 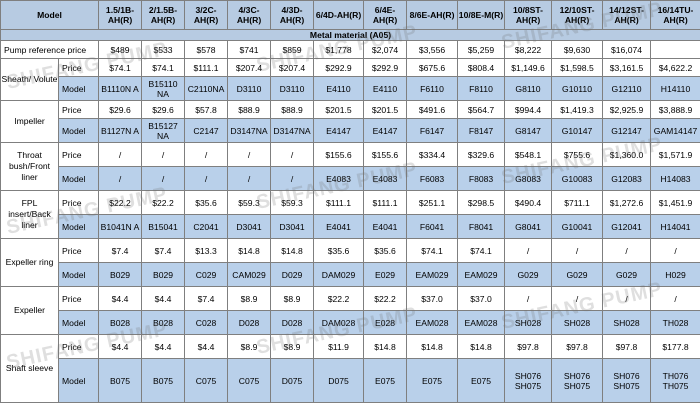 I want to click on price-cell: $1,149.6, so click(x=528, y=68).